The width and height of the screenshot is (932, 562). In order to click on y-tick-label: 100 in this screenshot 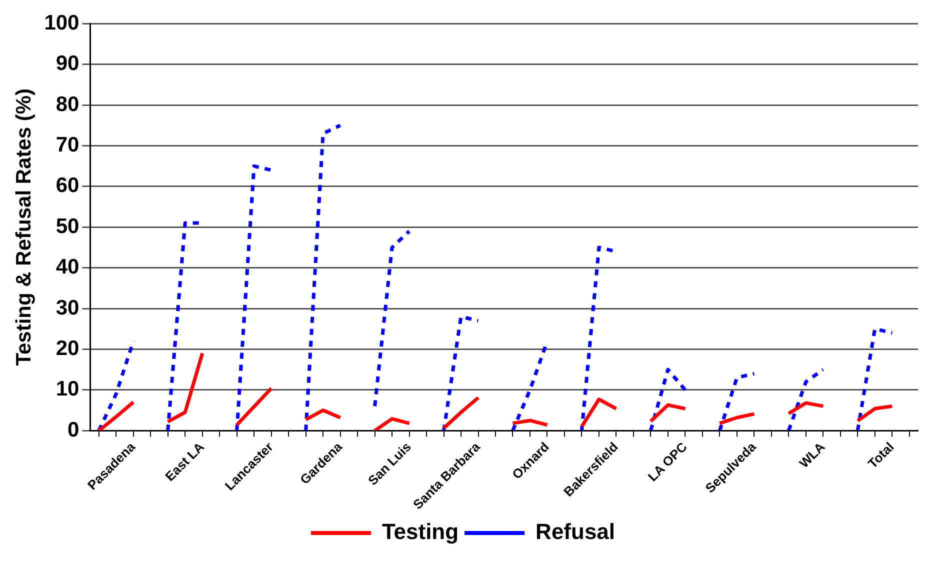, I will do `click(62, 22)`.